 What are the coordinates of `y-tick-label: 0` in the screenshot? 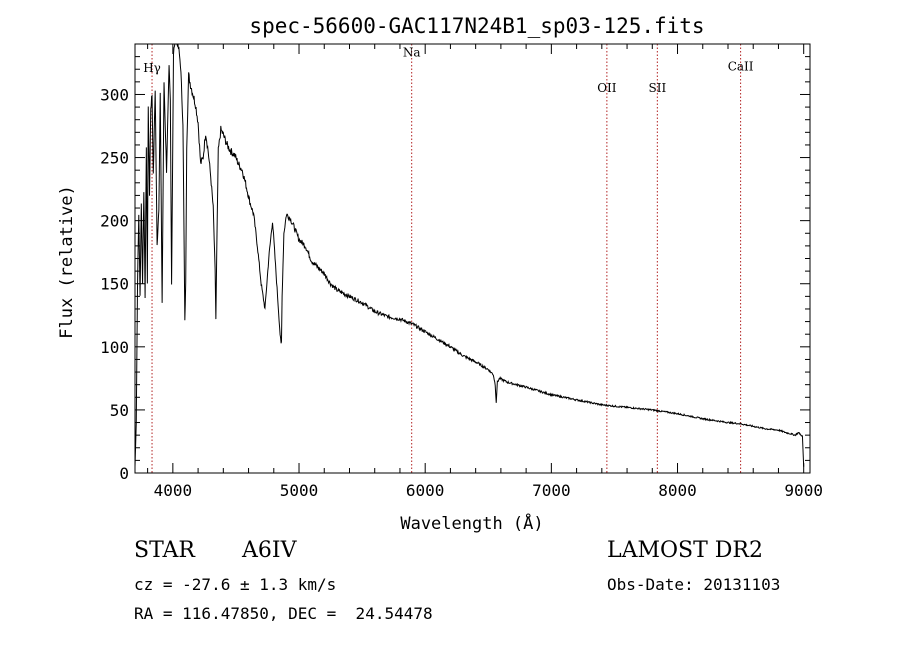 It's located at (124, 473).